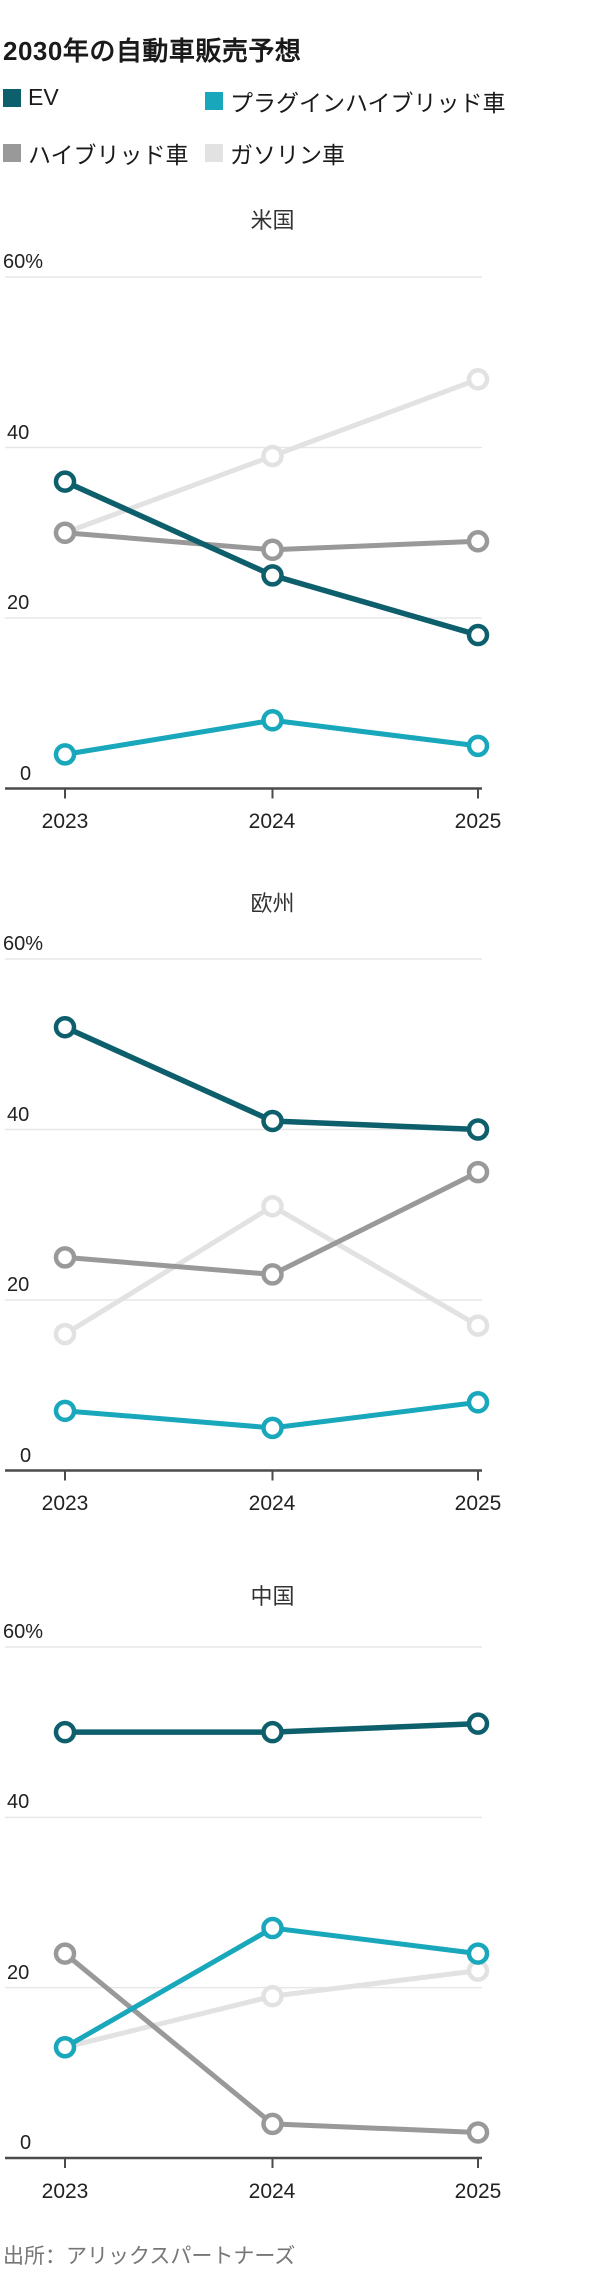 The width and height of the screenshot is (600, 2286). What do you see at coordinates (152, 51) in the screenshot?
I see `page-title: 2030年の自動車販売予想` at bounding box center [152, 51].